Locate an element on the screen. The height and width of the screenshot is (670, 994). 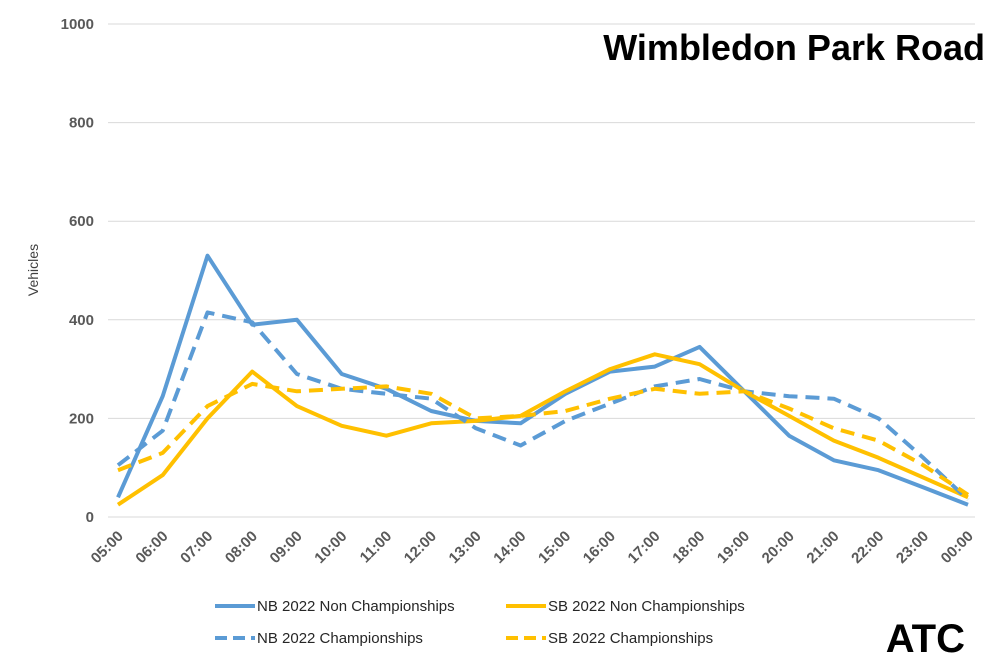
x-tick-label: 09:00 is located at coordinates (286, 547).